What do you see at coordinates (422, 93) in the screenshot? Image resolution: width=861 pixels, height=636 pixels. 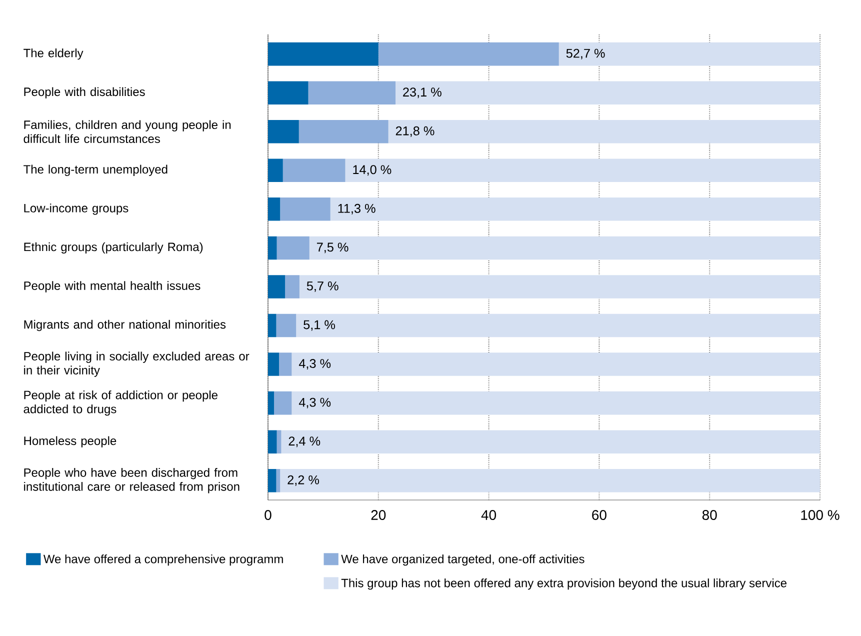 I see `annotation: 23,1 %` at bounding box center [422, 93].